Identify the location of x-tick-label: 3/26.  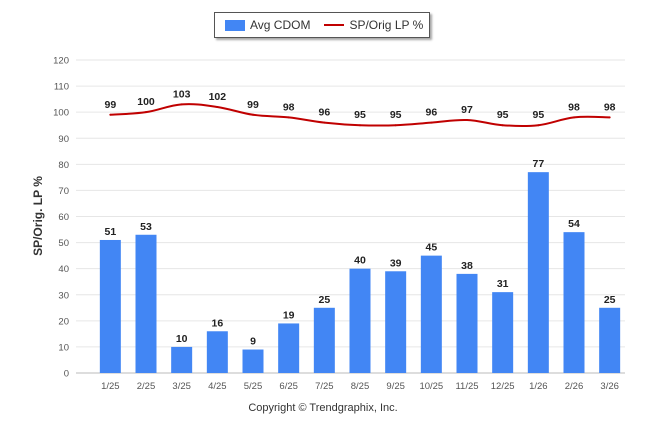
(609, 386).